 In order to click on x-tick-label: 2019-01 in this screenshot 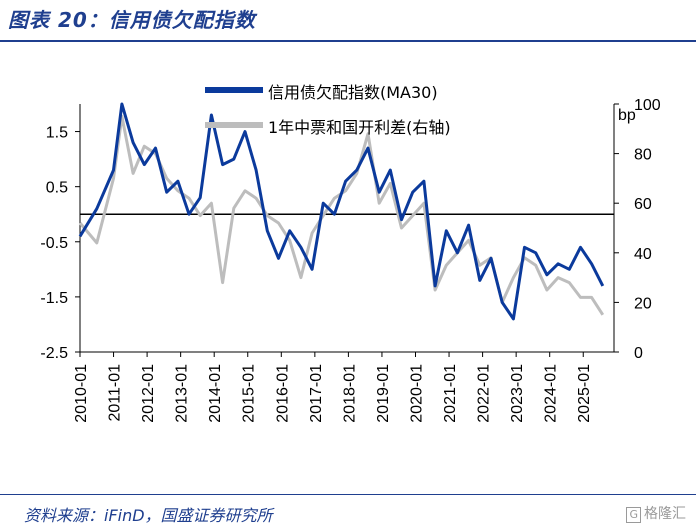, I will do `click(383, 393)`.